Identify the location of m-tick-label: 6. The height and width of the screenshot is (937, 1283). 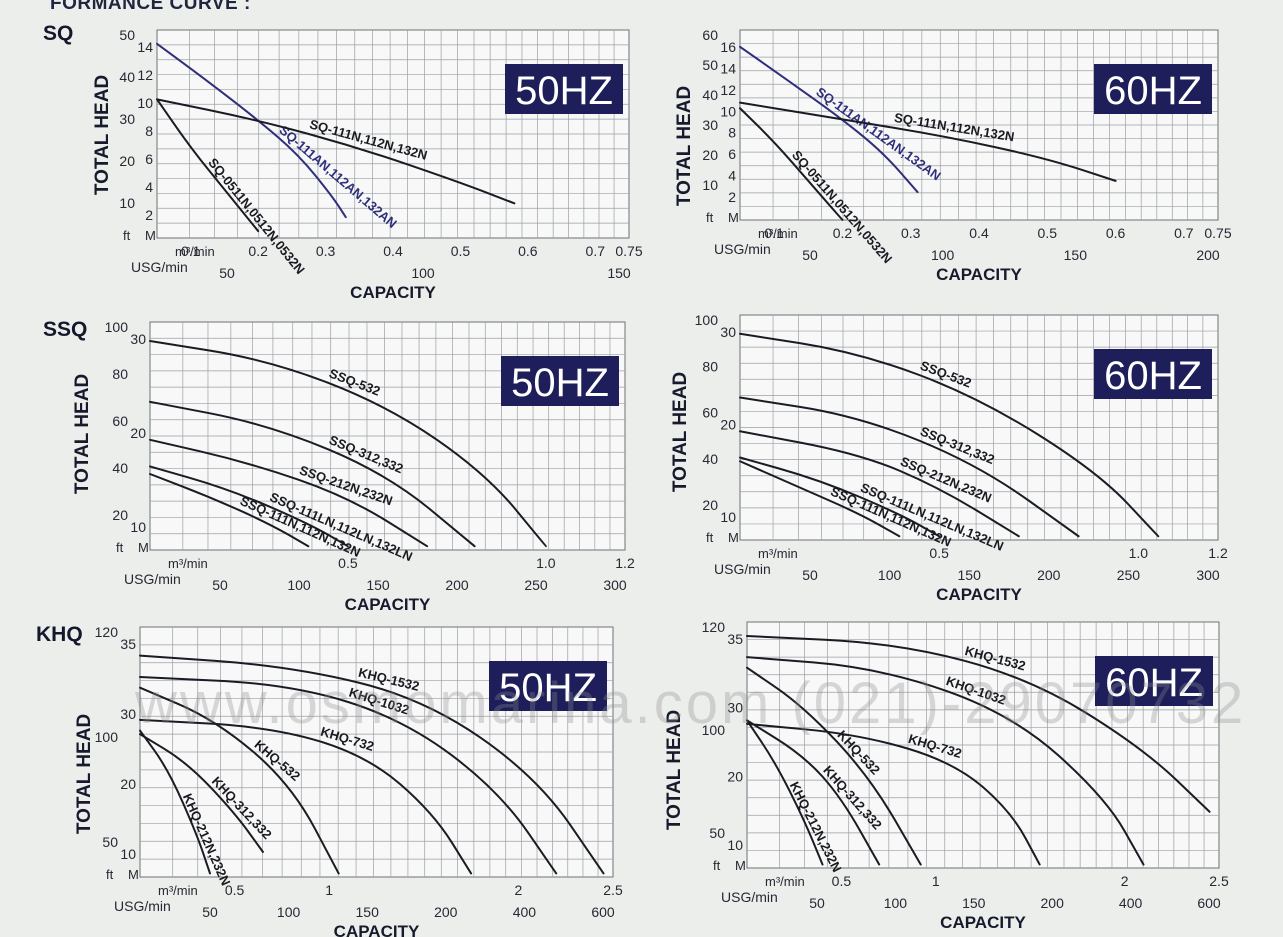
(732, 154).